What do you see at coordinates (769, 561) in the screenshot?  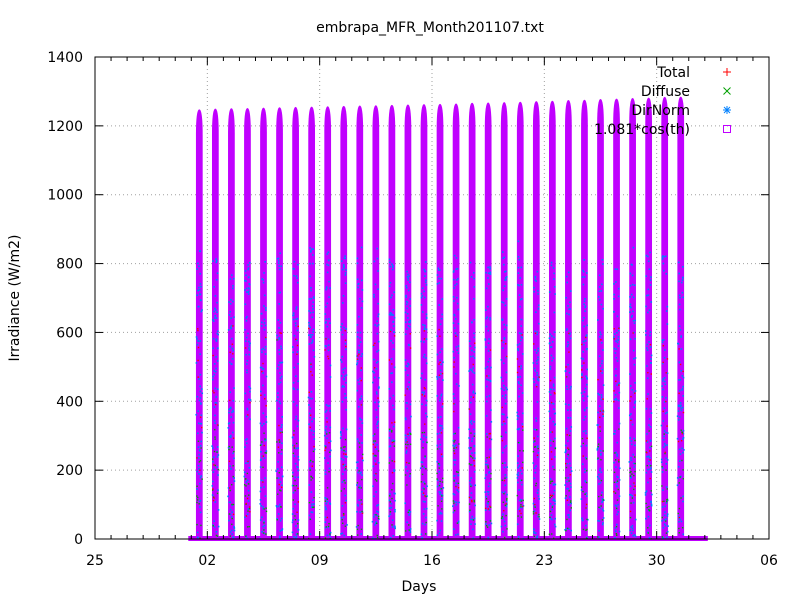 I see `x-tick-label: 06` at bounding box center [769, 561].